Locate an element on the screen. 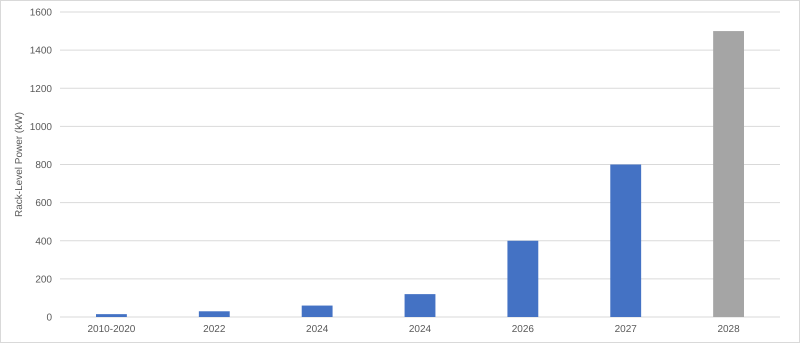 The height and width of the screenshot is (343, 800). y-tick-label: 400 is located at coordinates (43, 242).